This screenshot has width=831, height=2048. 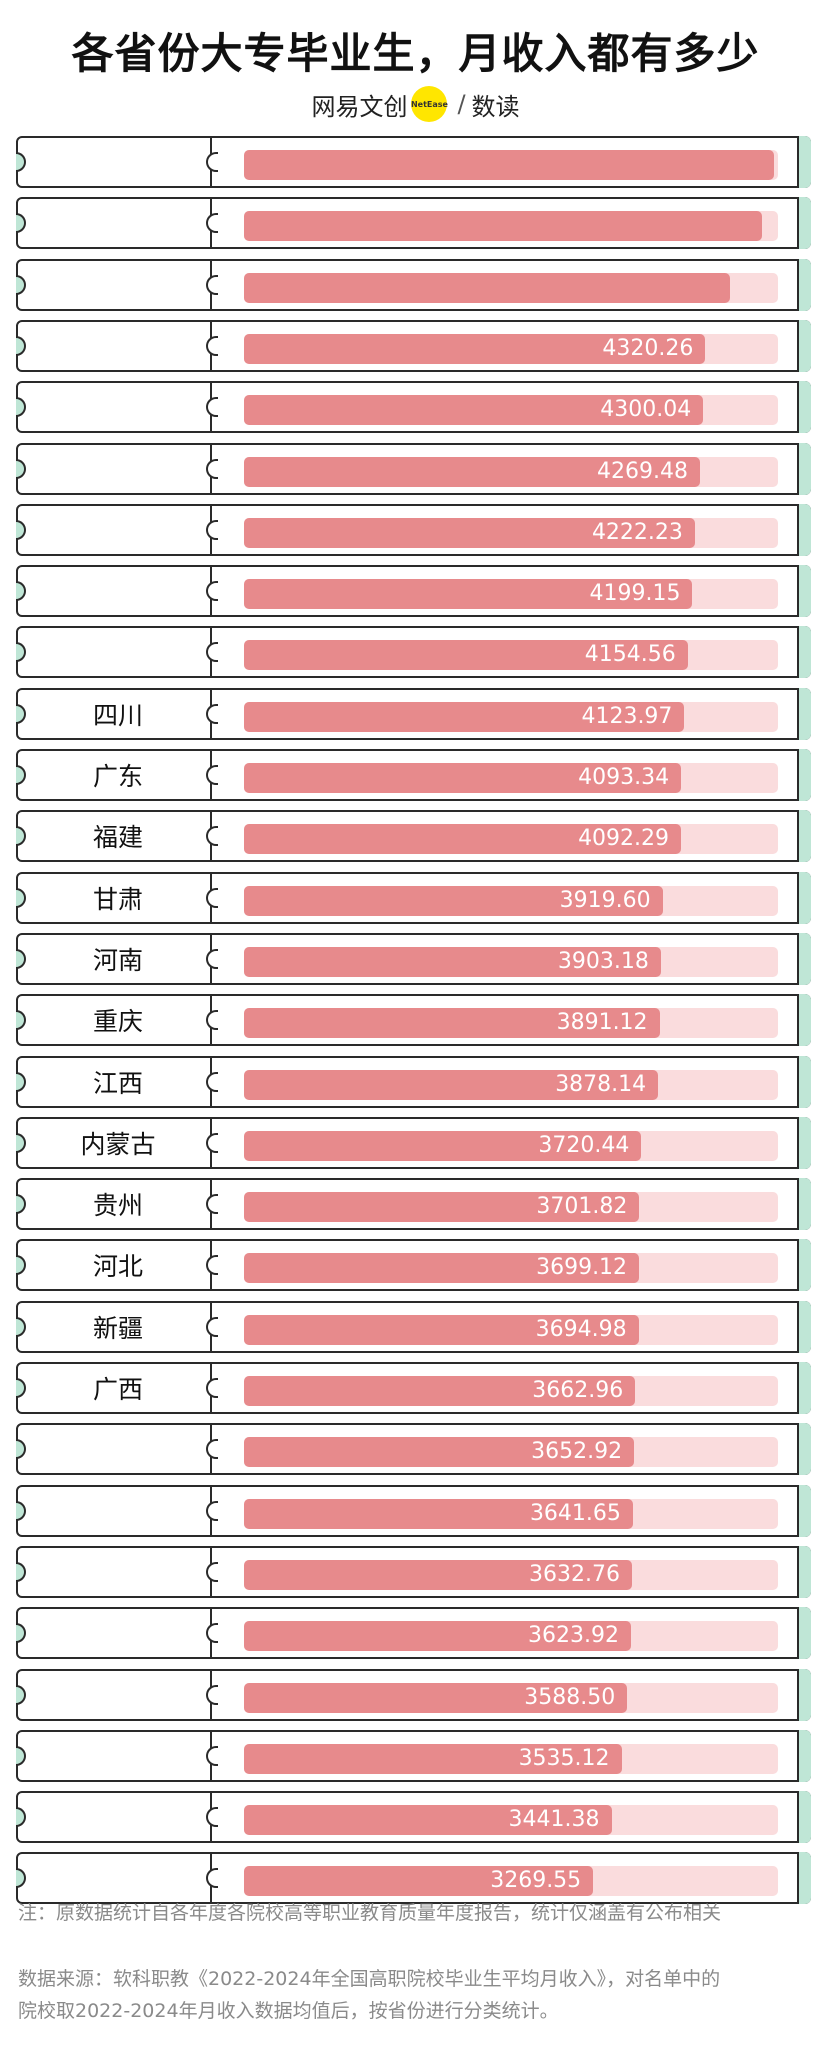 What do you see at coordinates (570, 1697) in the screenshot?
I see `value-label: 3588.50` at bounding box center [570, 1697].